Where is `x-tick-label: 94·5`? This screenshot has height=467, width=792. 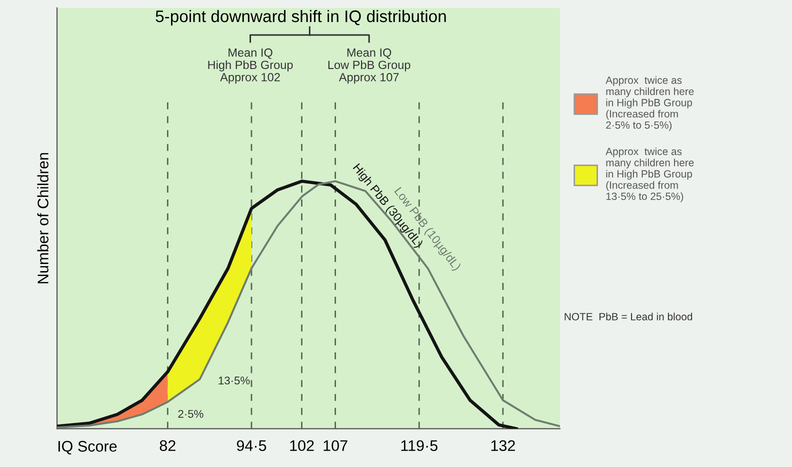 x-tick-label: 94·5 is located at coordinates (251, 446).